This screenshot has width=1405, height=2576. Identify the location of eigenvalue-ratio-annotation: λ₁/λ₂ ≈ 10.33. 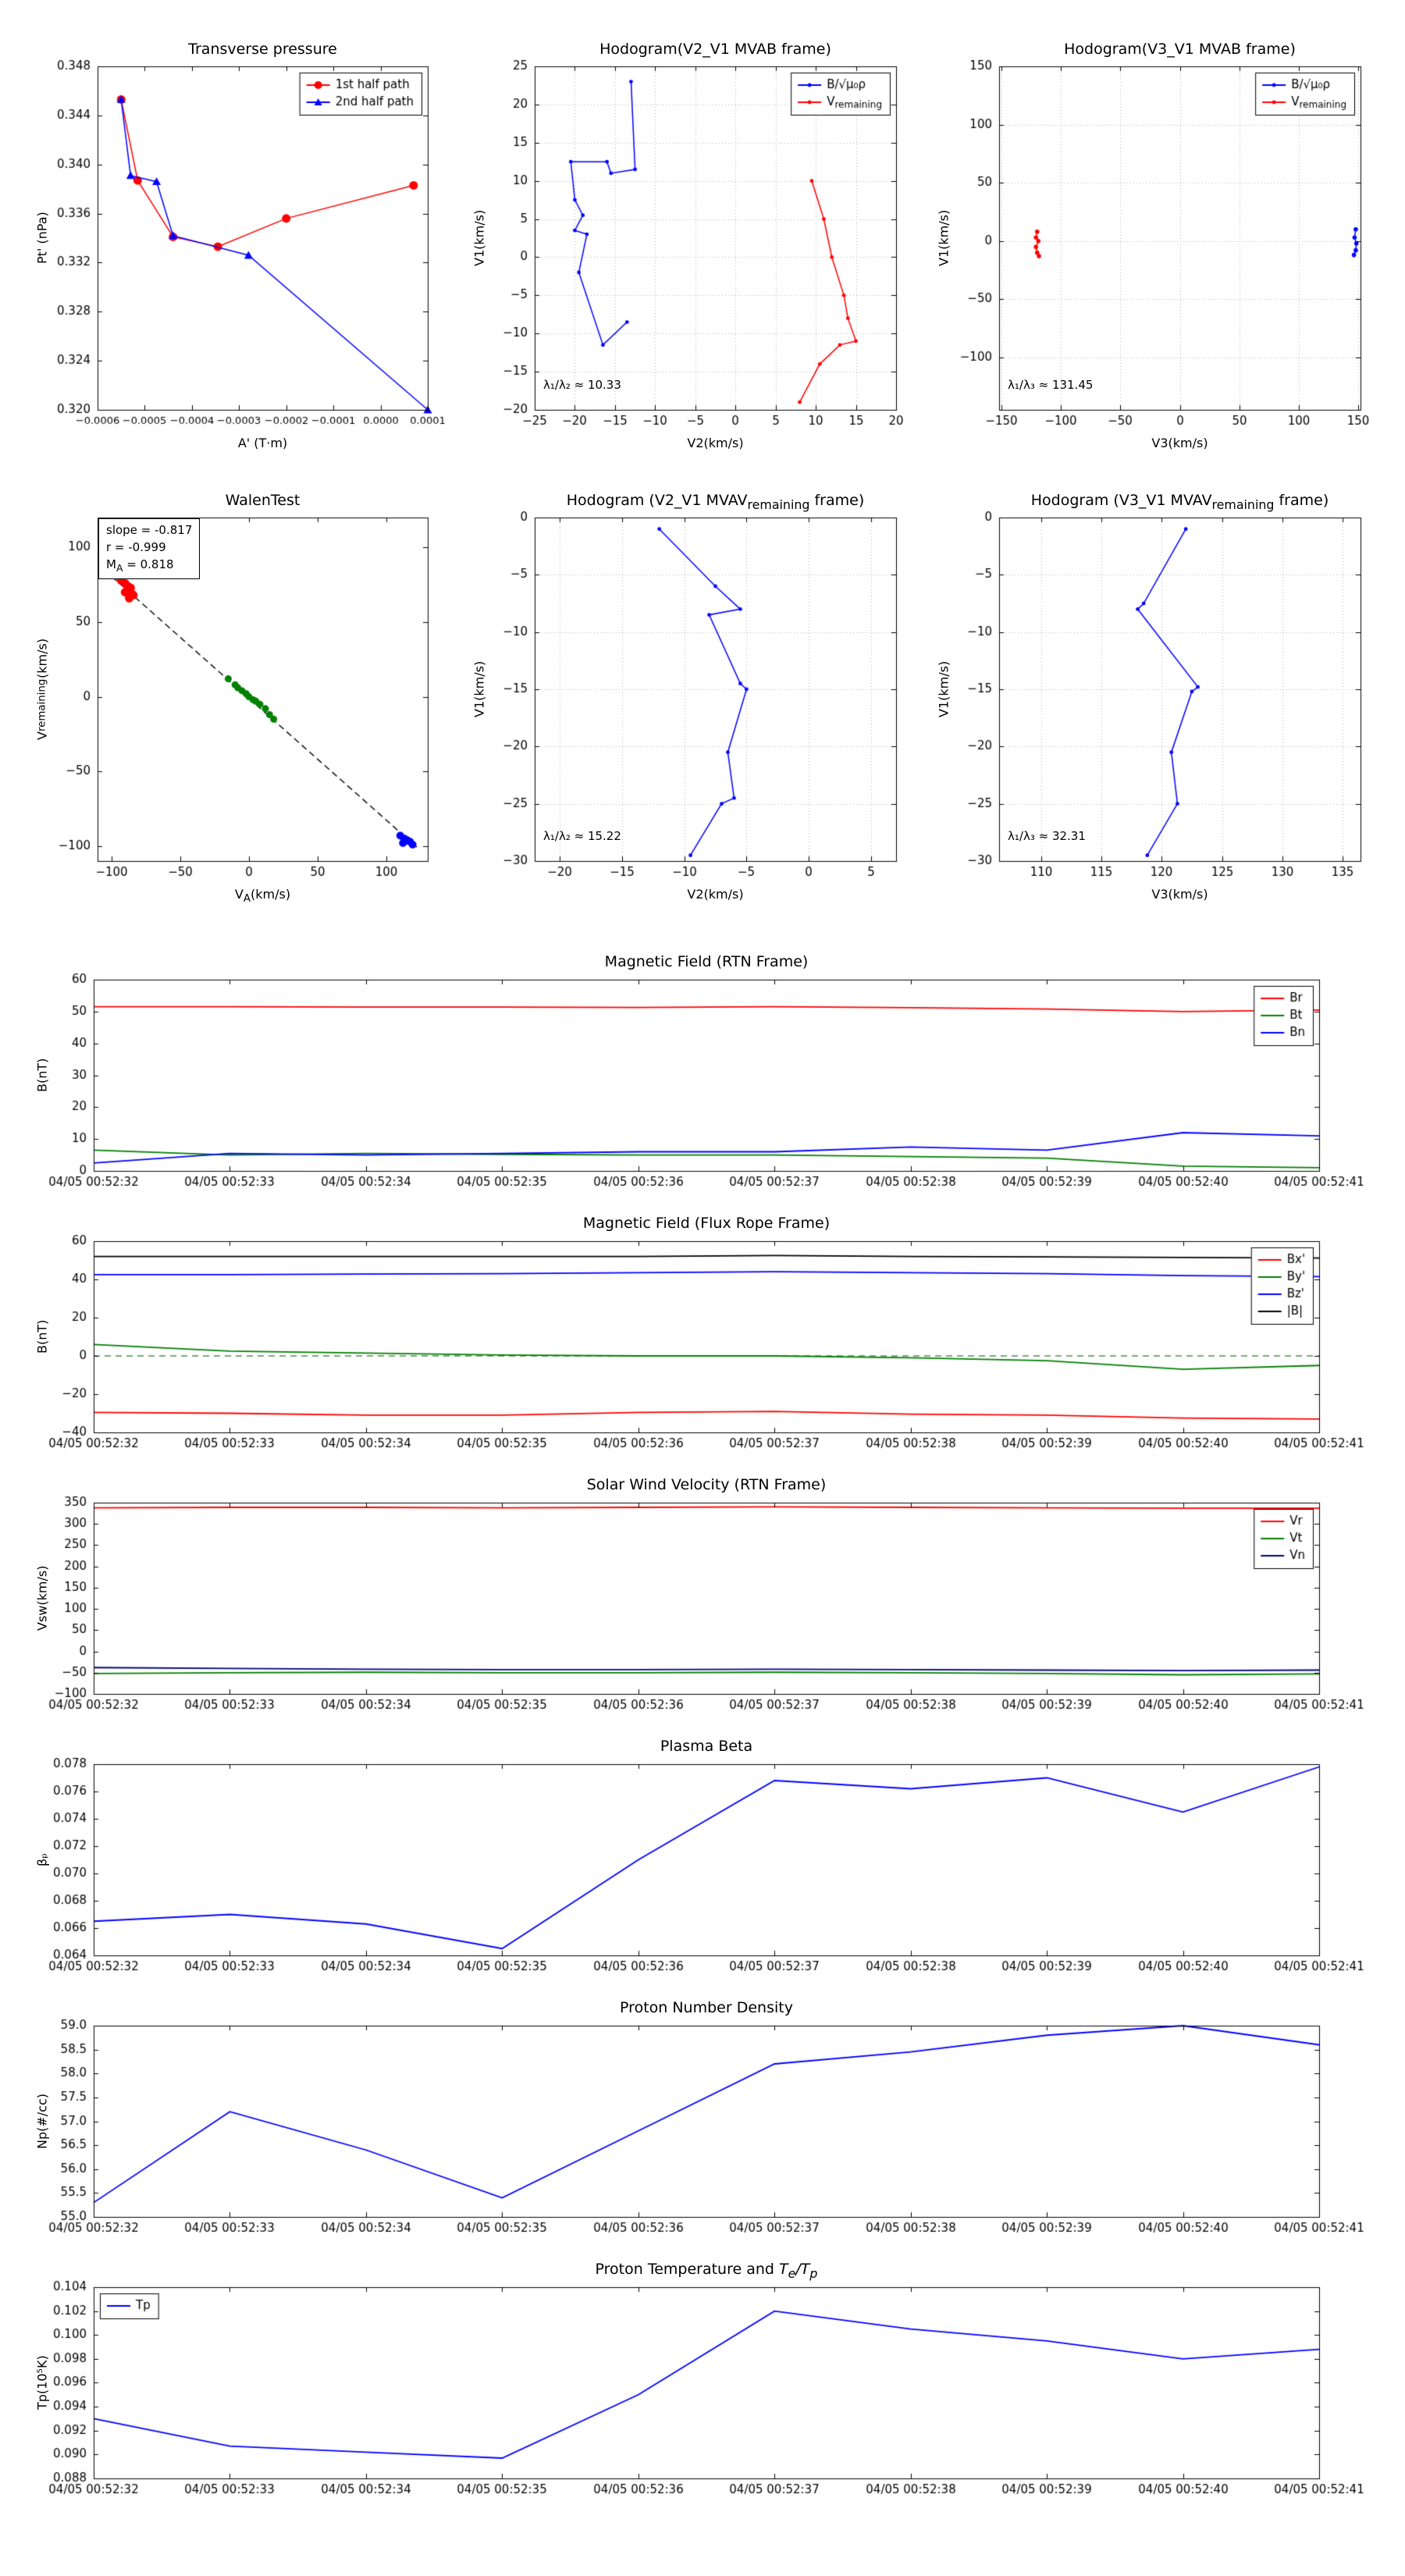
(582, 385).